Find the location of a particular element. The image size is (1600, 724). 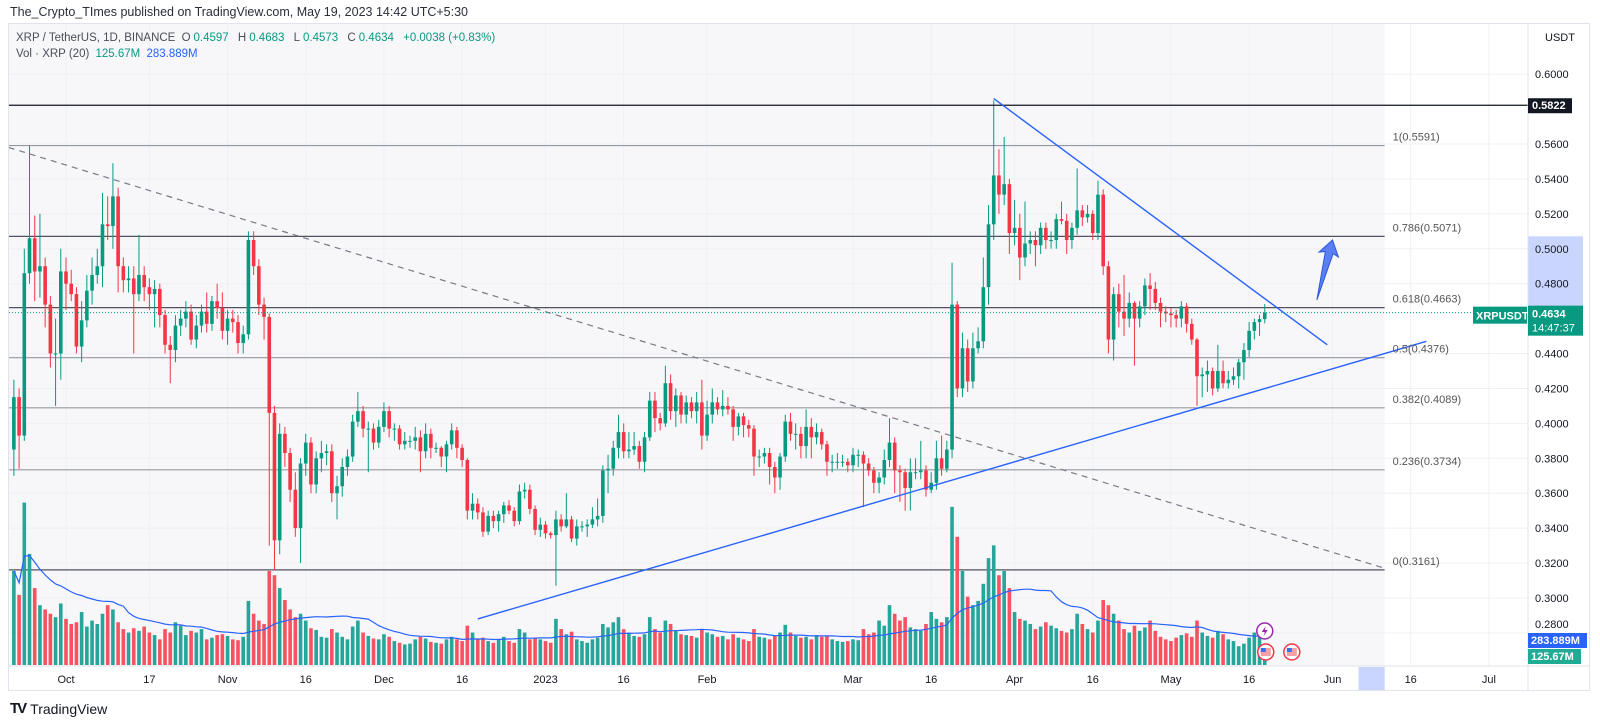

time-axis-tick: Apr is located at coordinates (1014, 680).